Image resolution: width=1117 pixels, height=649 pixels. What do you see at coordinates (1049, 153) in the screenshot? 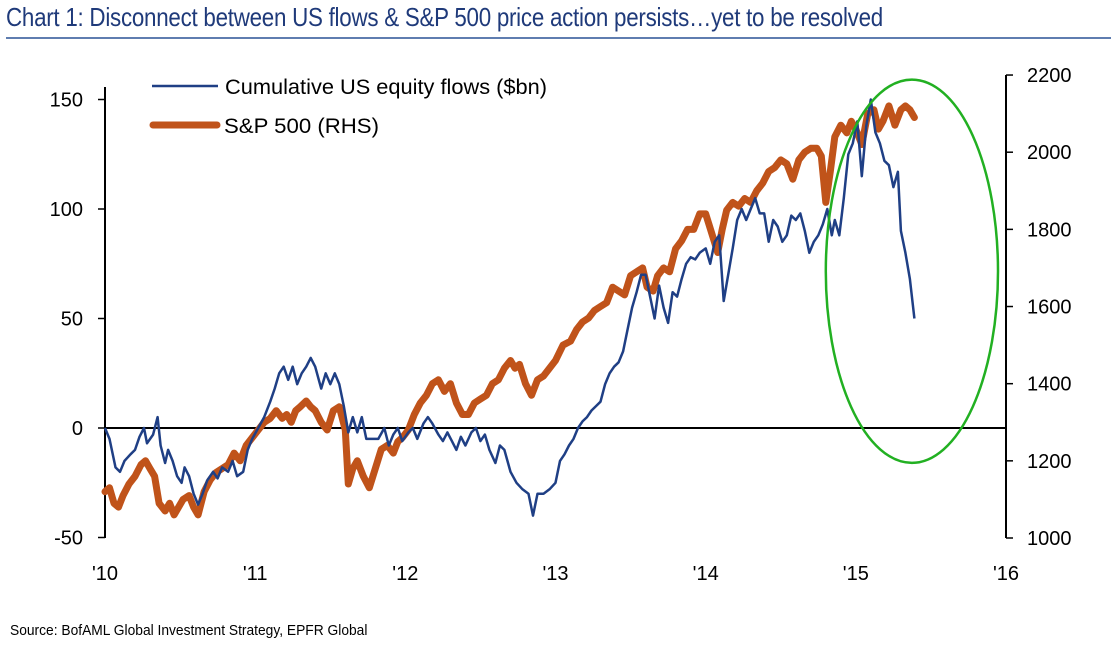
I see `right-axis-tick-label: 2000` at bounding box center [1049, 153].